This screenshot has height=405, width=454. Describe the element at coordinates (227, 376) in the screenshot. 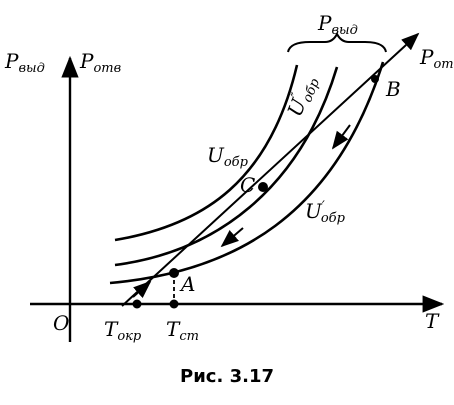

I see `figure-caption: Рис. 3.17` at that location.